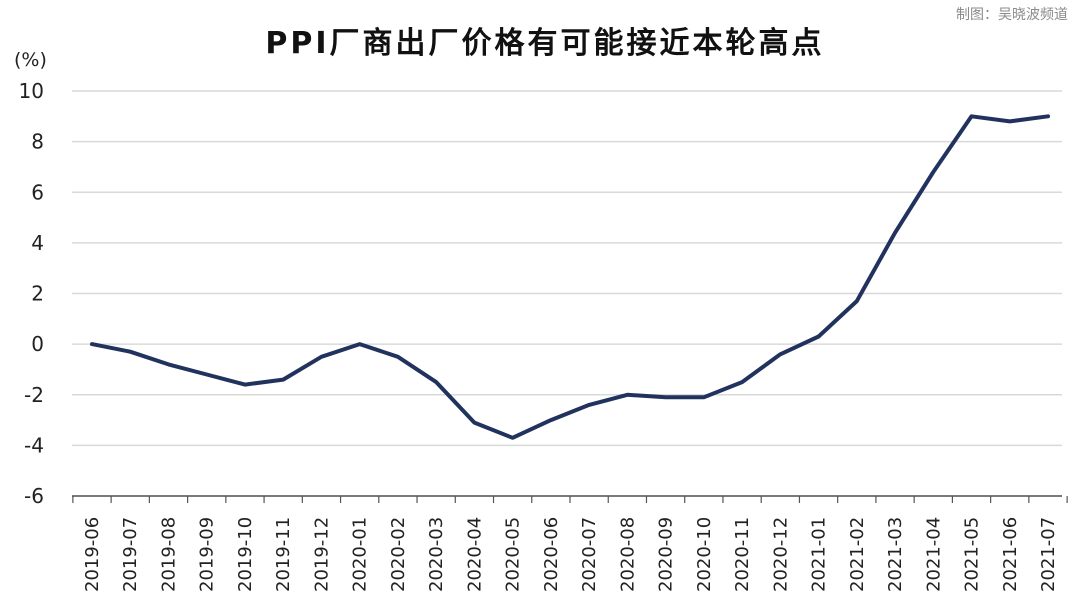 This screenshot has width=1080, height=602. Describe the element at coordinates (30, 60) in the screenshot. I see `y-axis-unit: (%)` at that location.